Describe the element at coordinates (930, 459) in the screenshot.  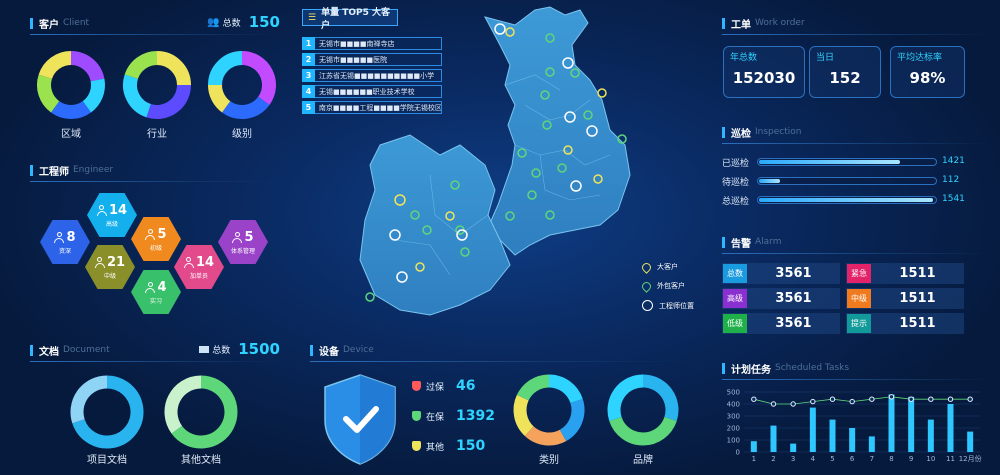
I see `x-tick-label: 10` at that location.